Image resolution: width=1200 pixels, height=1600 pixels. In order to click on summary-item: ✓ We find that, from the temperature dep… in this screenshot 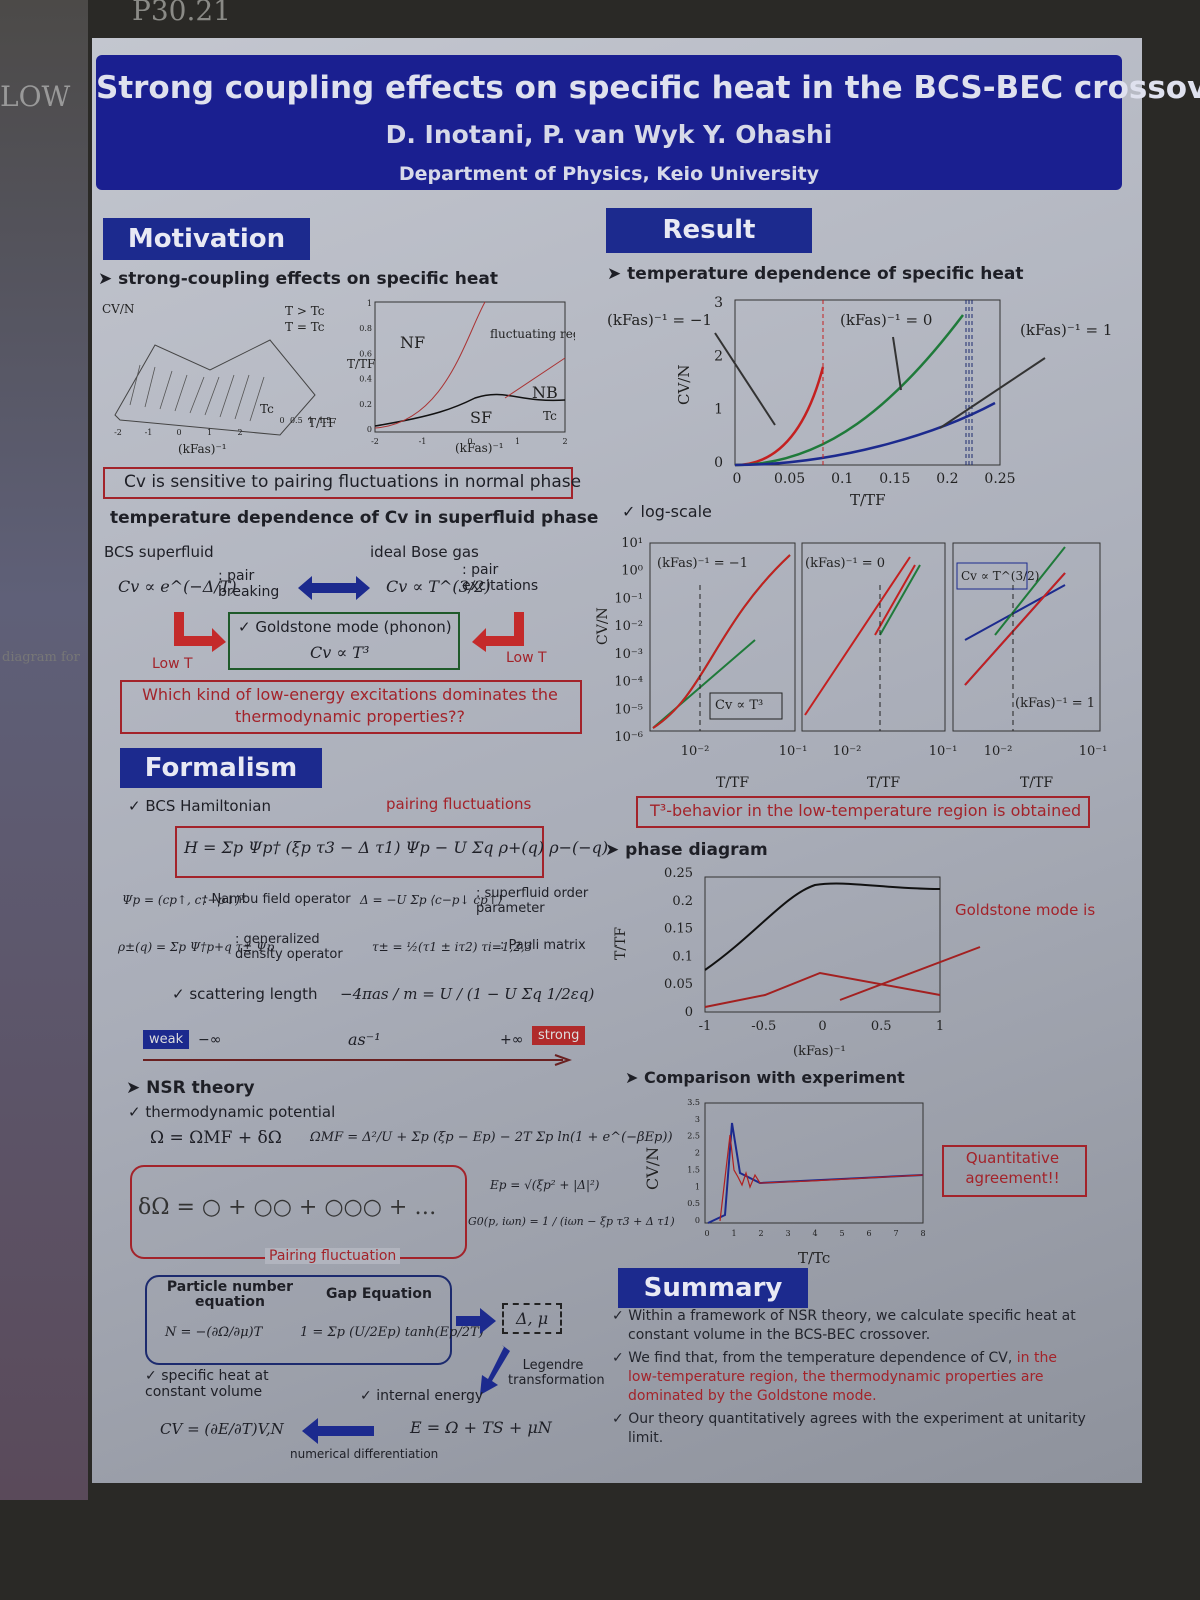, I will do `click(834, 1377)`.